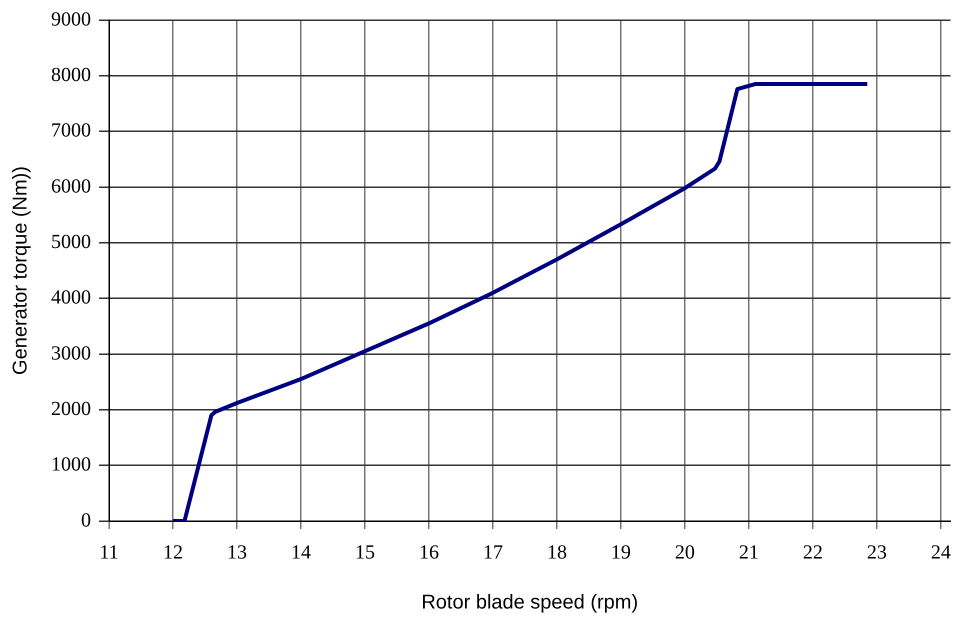  What do you see at coordinates (71, 186) in the screenshot?
I see `y-tick-label: 6000` at bounding box center [71, 186].